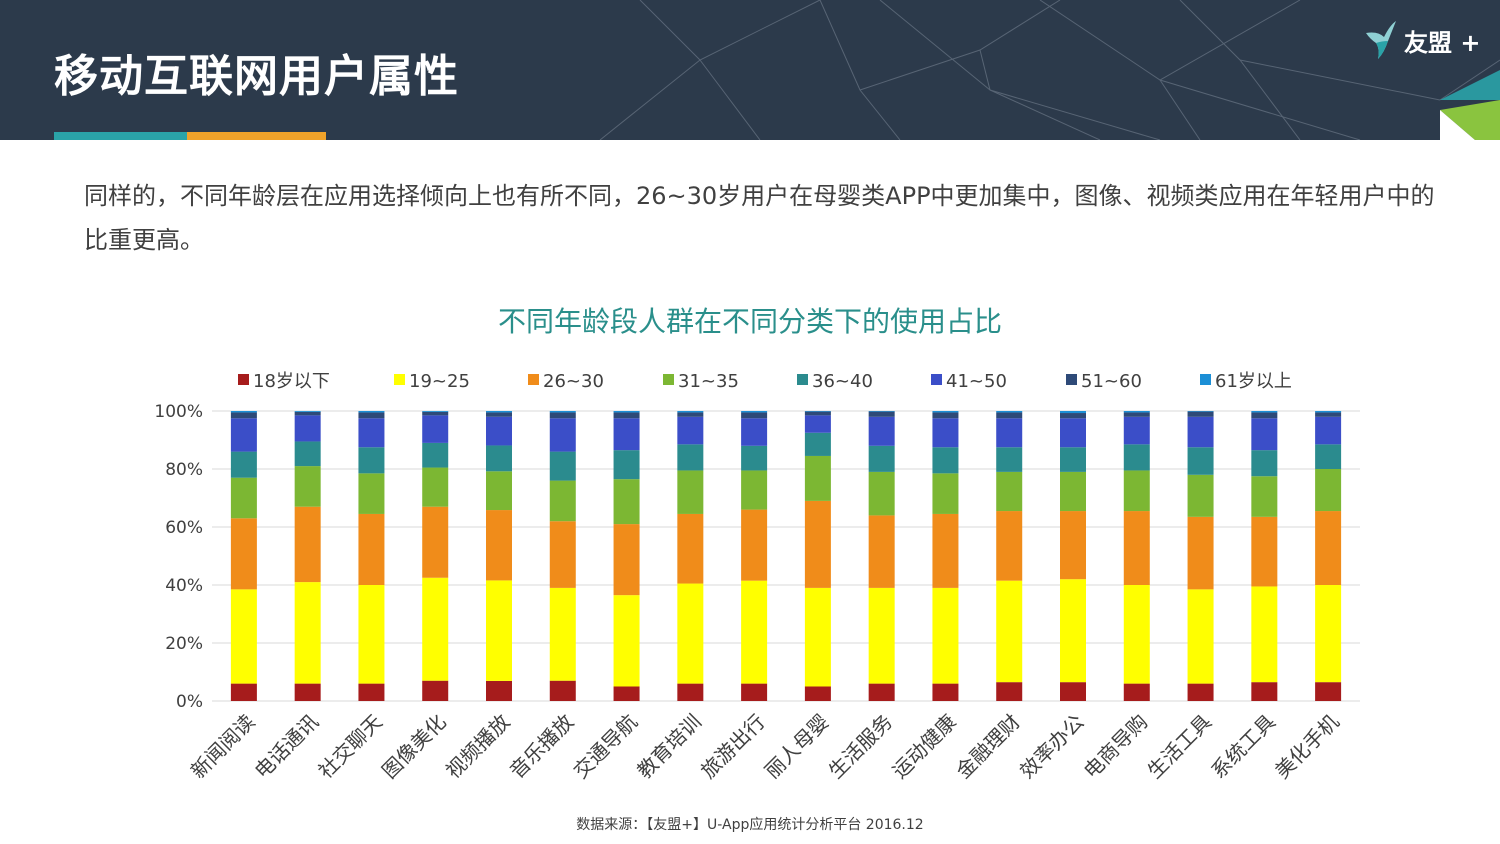 Image resolution: width=1500 pixels, height=844 pixels. Describe the element at coordinates (291, 381) in the screenshot. I see `legend-label: 18岁以下` at that location.